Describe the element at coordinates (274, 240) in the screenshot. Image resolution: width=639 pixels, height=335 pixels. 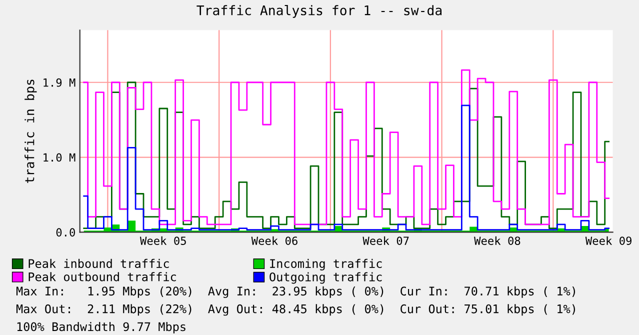
I see `x-tick-label: Week 06` at that location.